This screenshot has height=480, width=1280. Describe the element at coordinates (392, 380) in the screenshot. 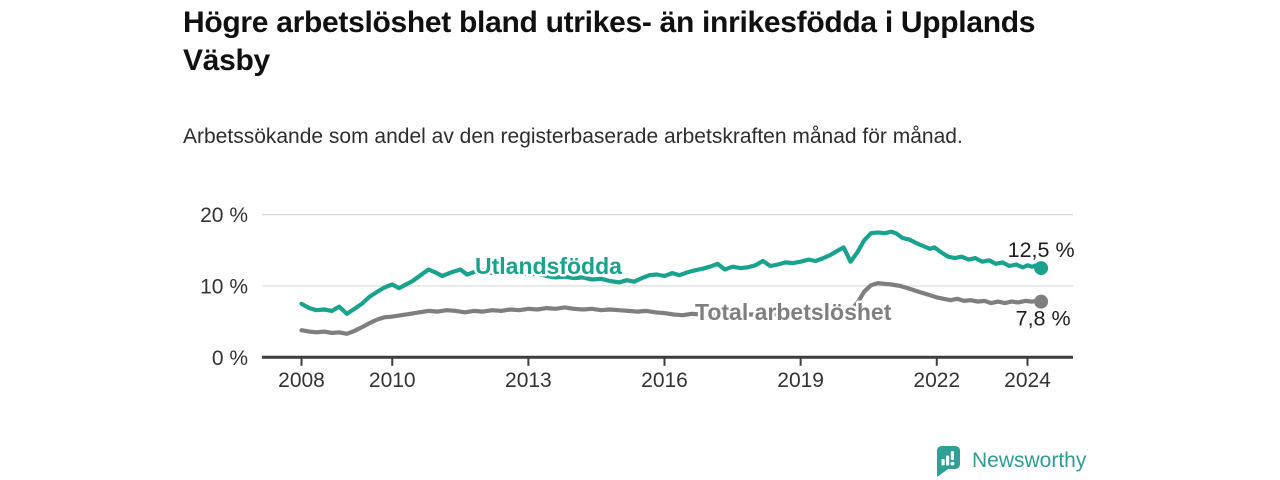

I see `x-axis-tick-label: 2010` at that location.